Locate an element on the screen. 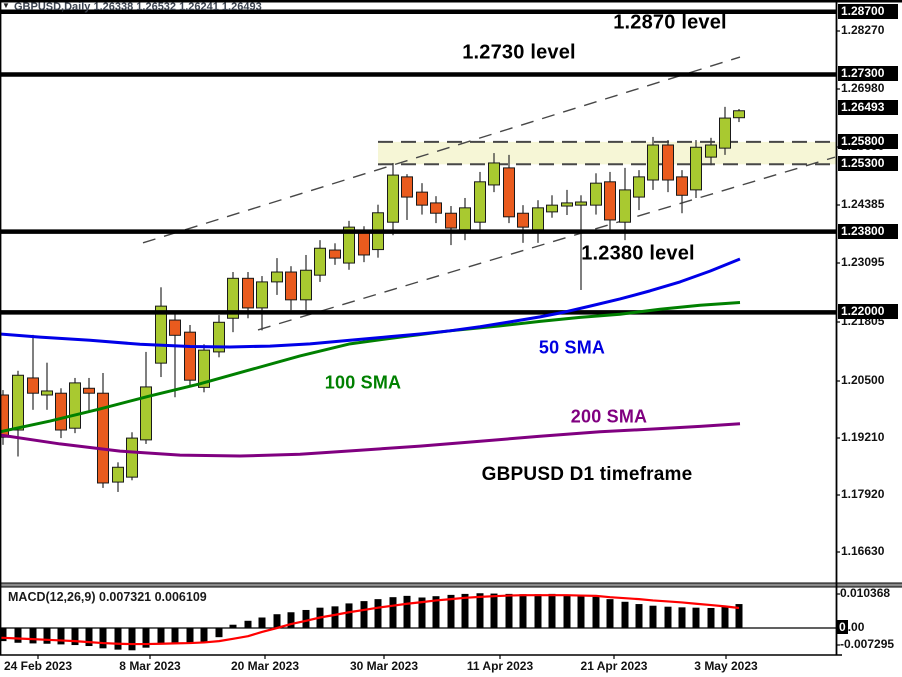 This screenshot has width=902, height=677. sma-50-line is located at coordinates (370, 303).